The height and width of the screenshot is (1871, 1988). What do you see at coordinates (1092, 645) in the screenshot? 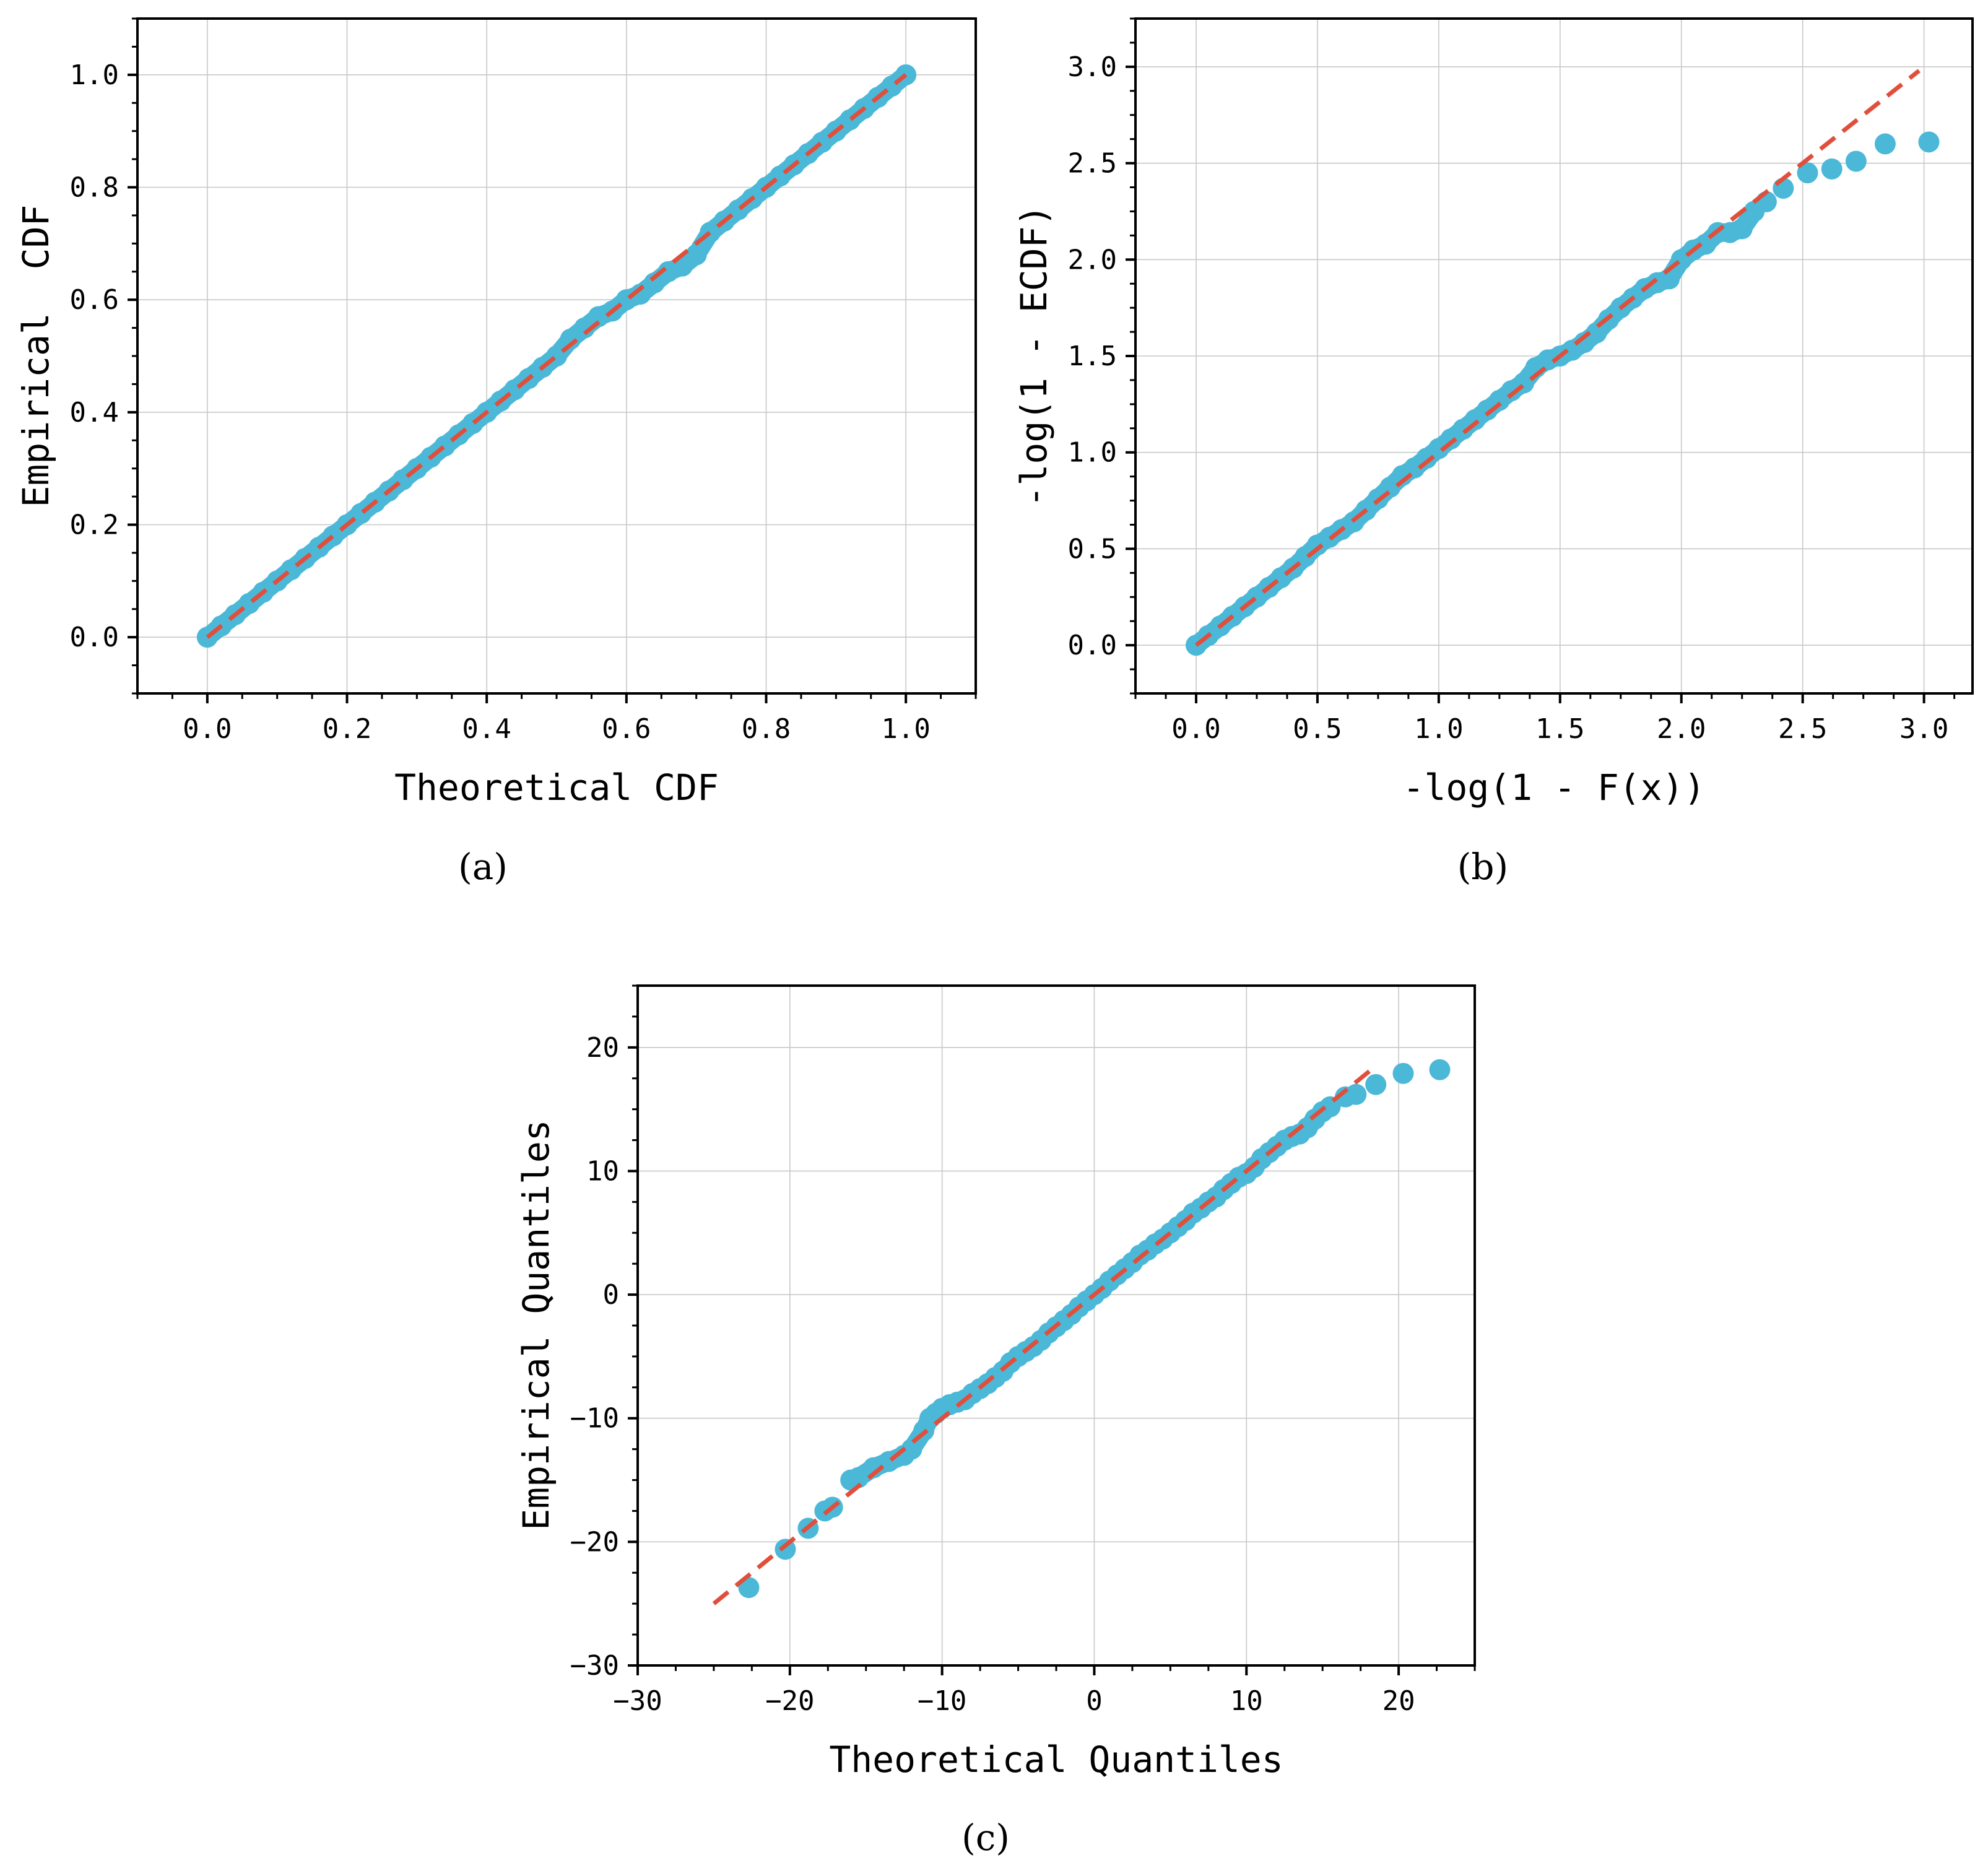
I see `panel-b-y-tick-label-0: 0.0` at bounding box center [1092, 645].